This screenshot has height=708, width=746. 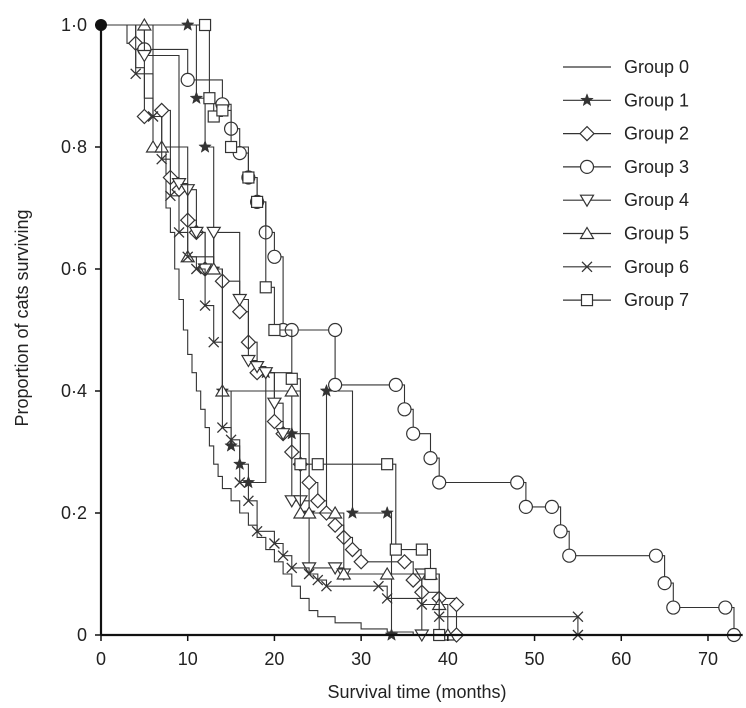 What do you see at coordinates (74, 25) in the screenshot?
I see `y-tick-label: 1·0` at bounding box center [74, 25].